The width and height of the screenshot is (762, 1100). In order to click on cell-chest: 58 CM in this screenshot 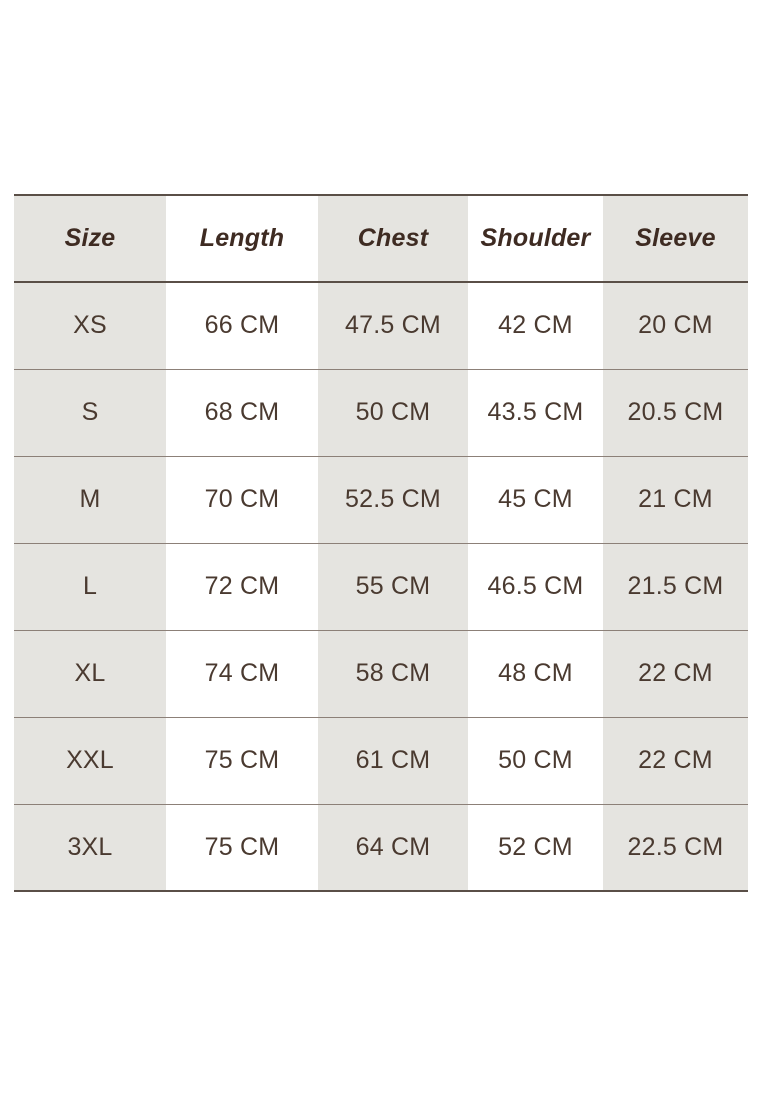, I will do `click(393, 673)`.